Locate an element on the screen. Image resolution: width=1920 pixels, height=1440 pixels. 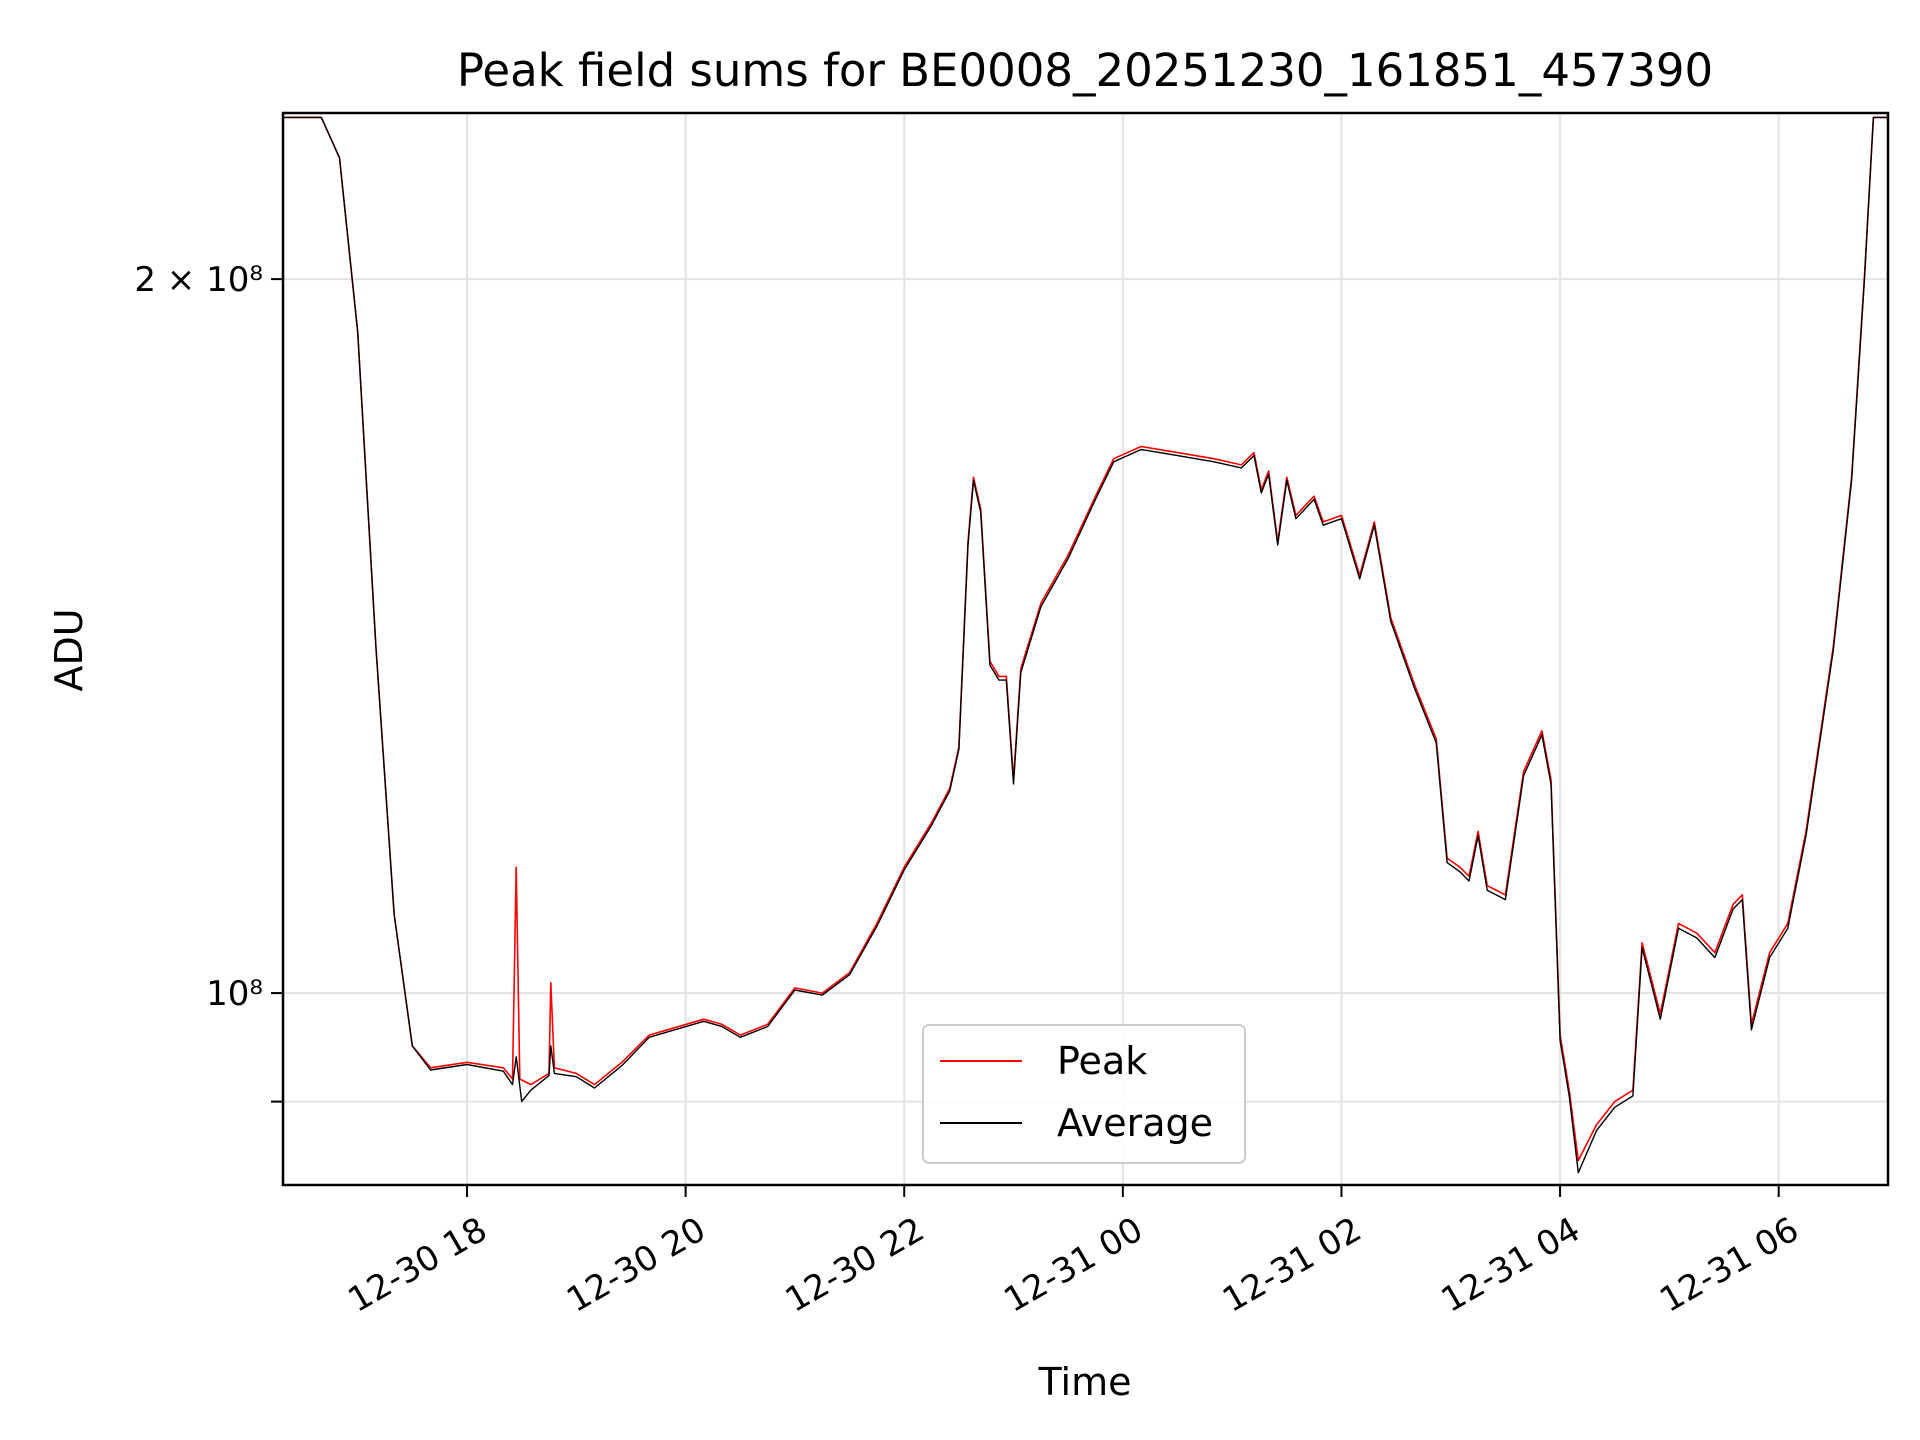
y-axis-label: ADU is located at coordinates (69, 649).